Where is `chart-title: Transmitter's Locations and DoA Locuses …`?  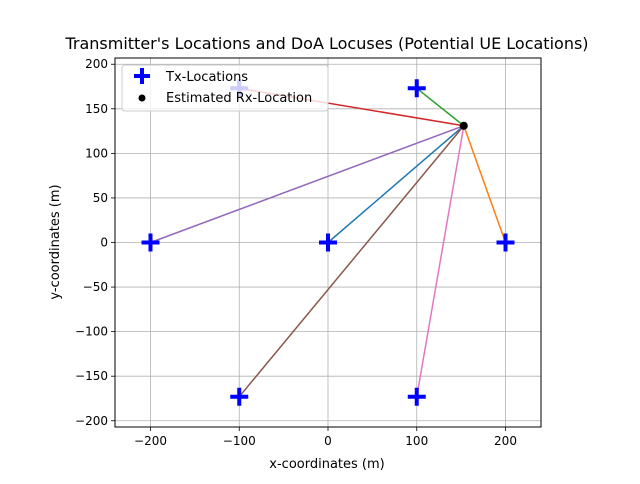 chart-title: Transmitter's Locations and DoA Locuses … is located at coordinates (326, 43).